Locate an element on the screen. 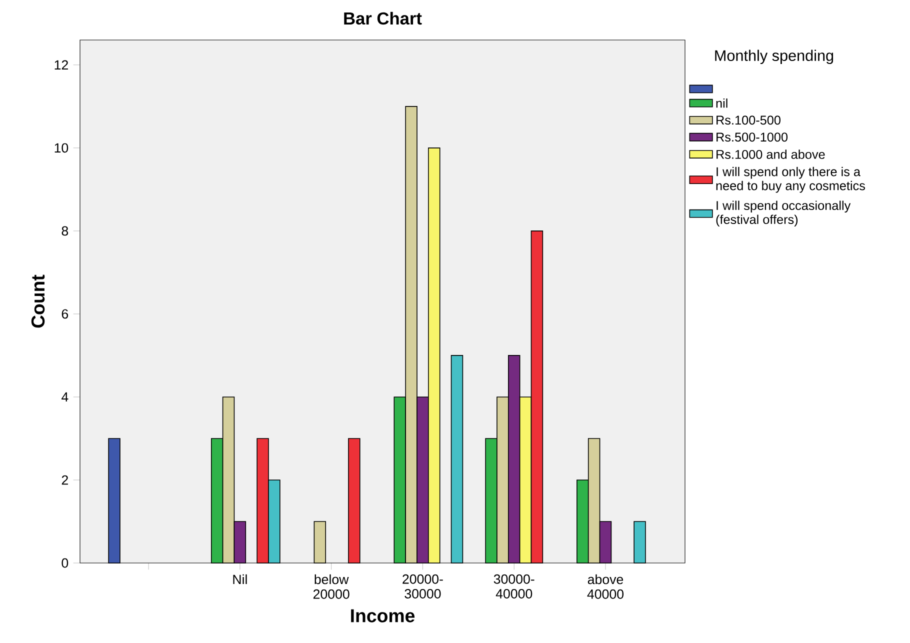 The image size is (910, 643). y-tick-label: 0 is located at coordinates (65, 563).